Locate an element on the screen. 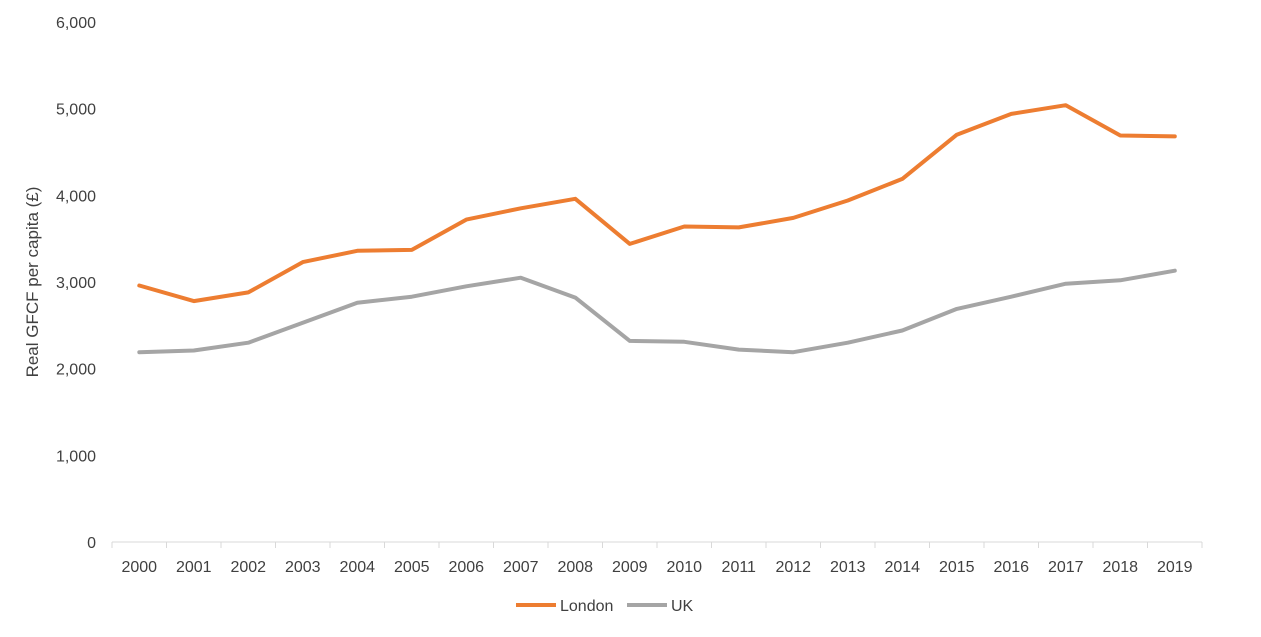 The image size is (1261, 637). x-tick-label: 2015 is located at coordinates (957, 567).